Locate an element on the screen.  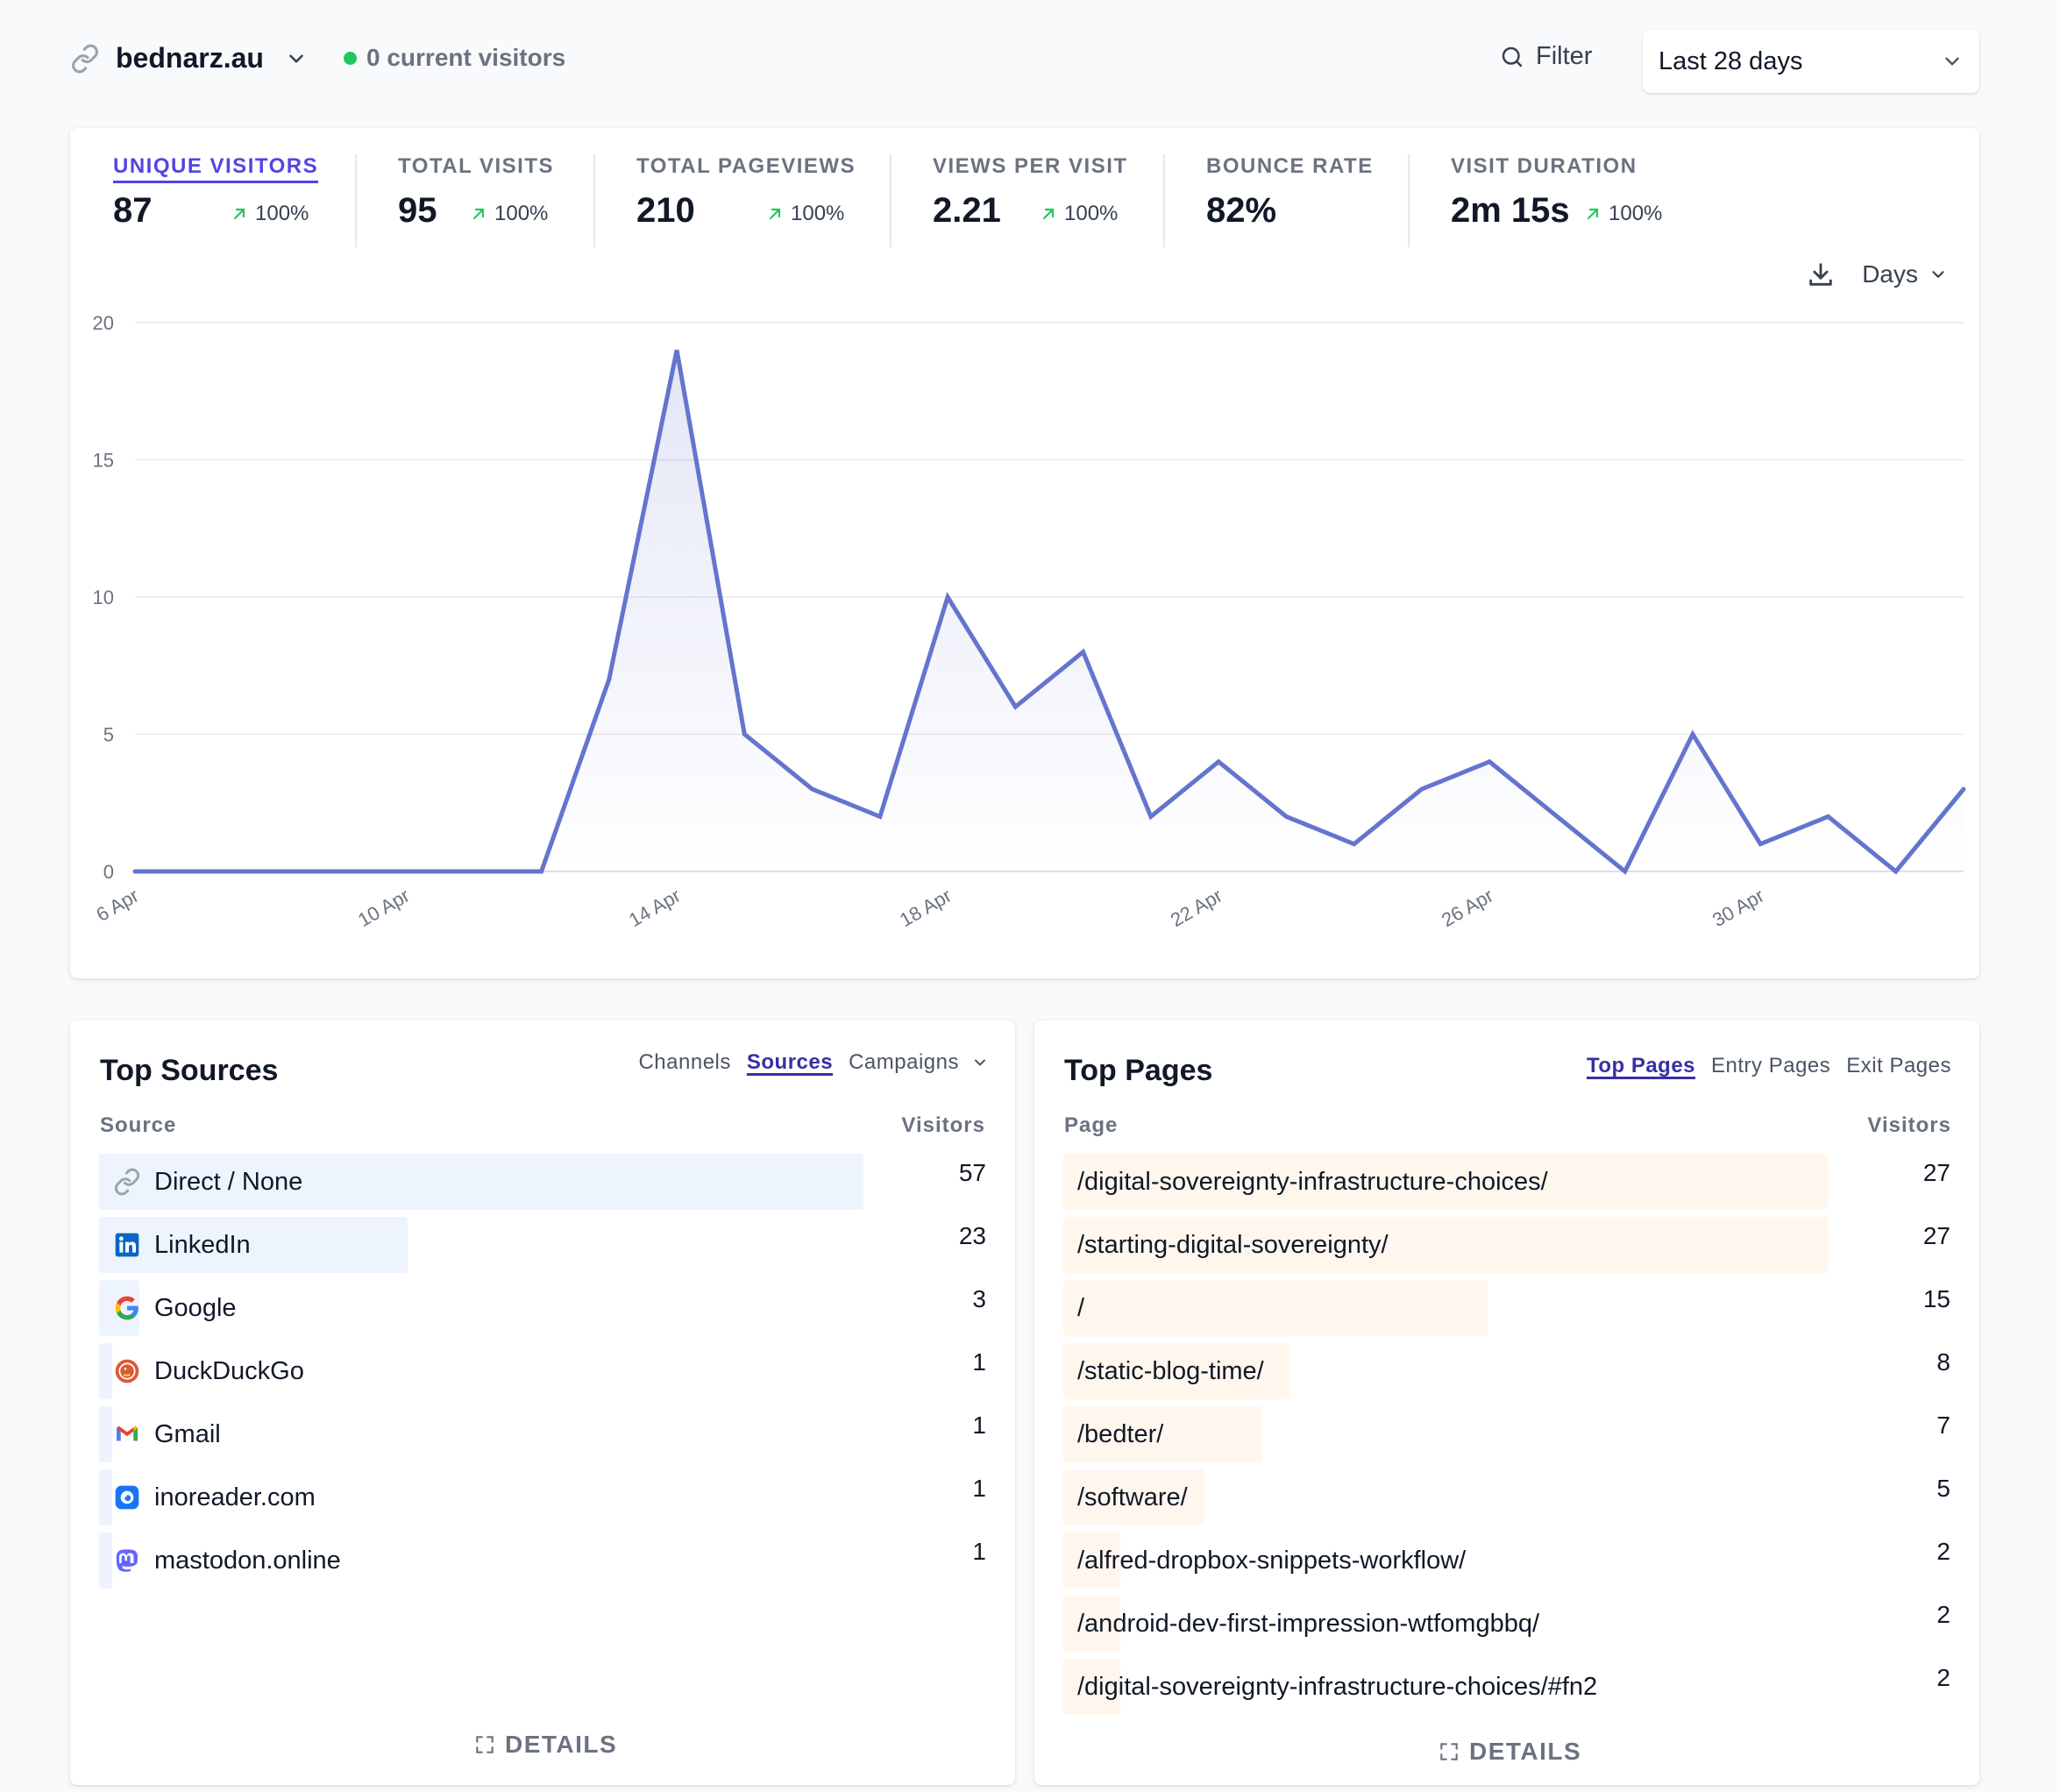
tab-exit-pages: Exit Pages is located at coordinates (1898, 1065).